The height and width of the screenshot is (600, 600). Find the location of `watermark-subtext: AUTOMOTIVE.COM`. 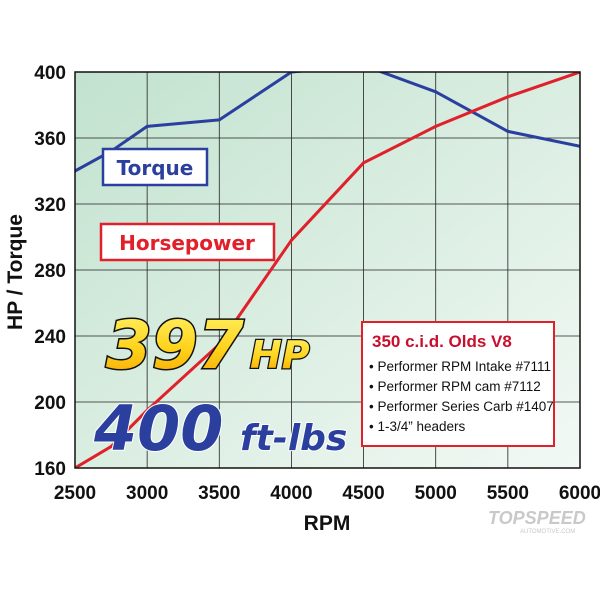

watermark-subtext: AUTOMOTIVE.COM is located at coordinates (547, 532).